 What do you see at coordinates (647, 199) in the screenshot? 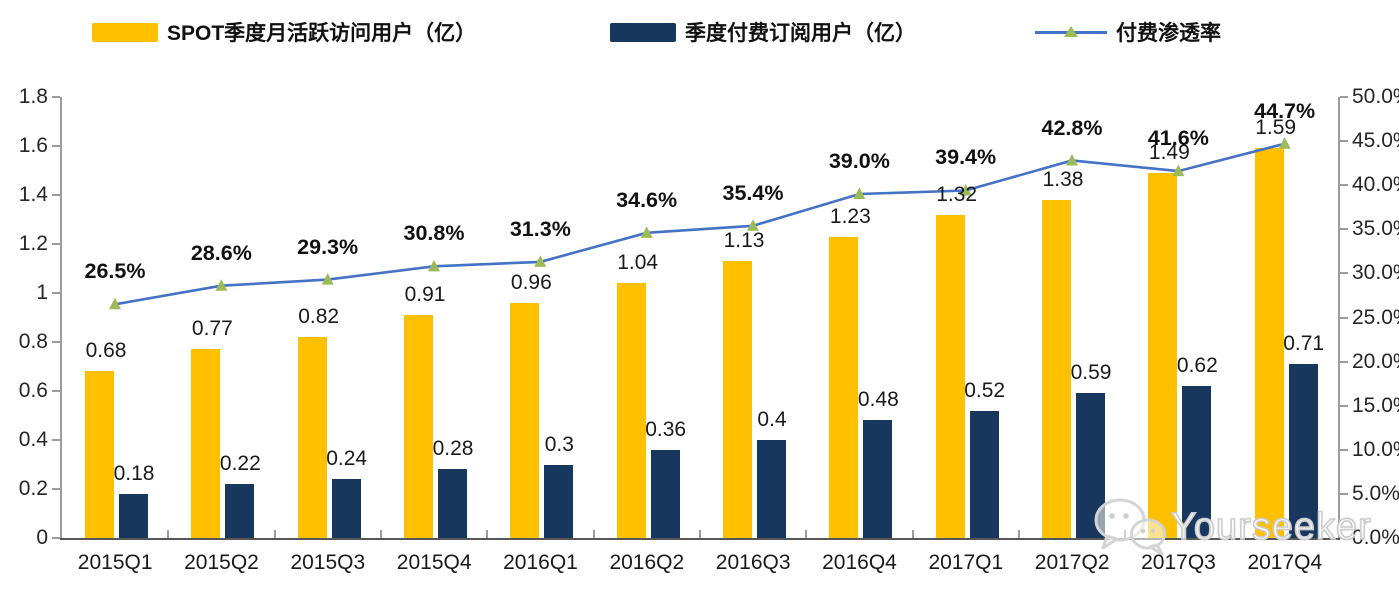
I see `penetration-label: 34.6%` at bounding box center [647, 199].